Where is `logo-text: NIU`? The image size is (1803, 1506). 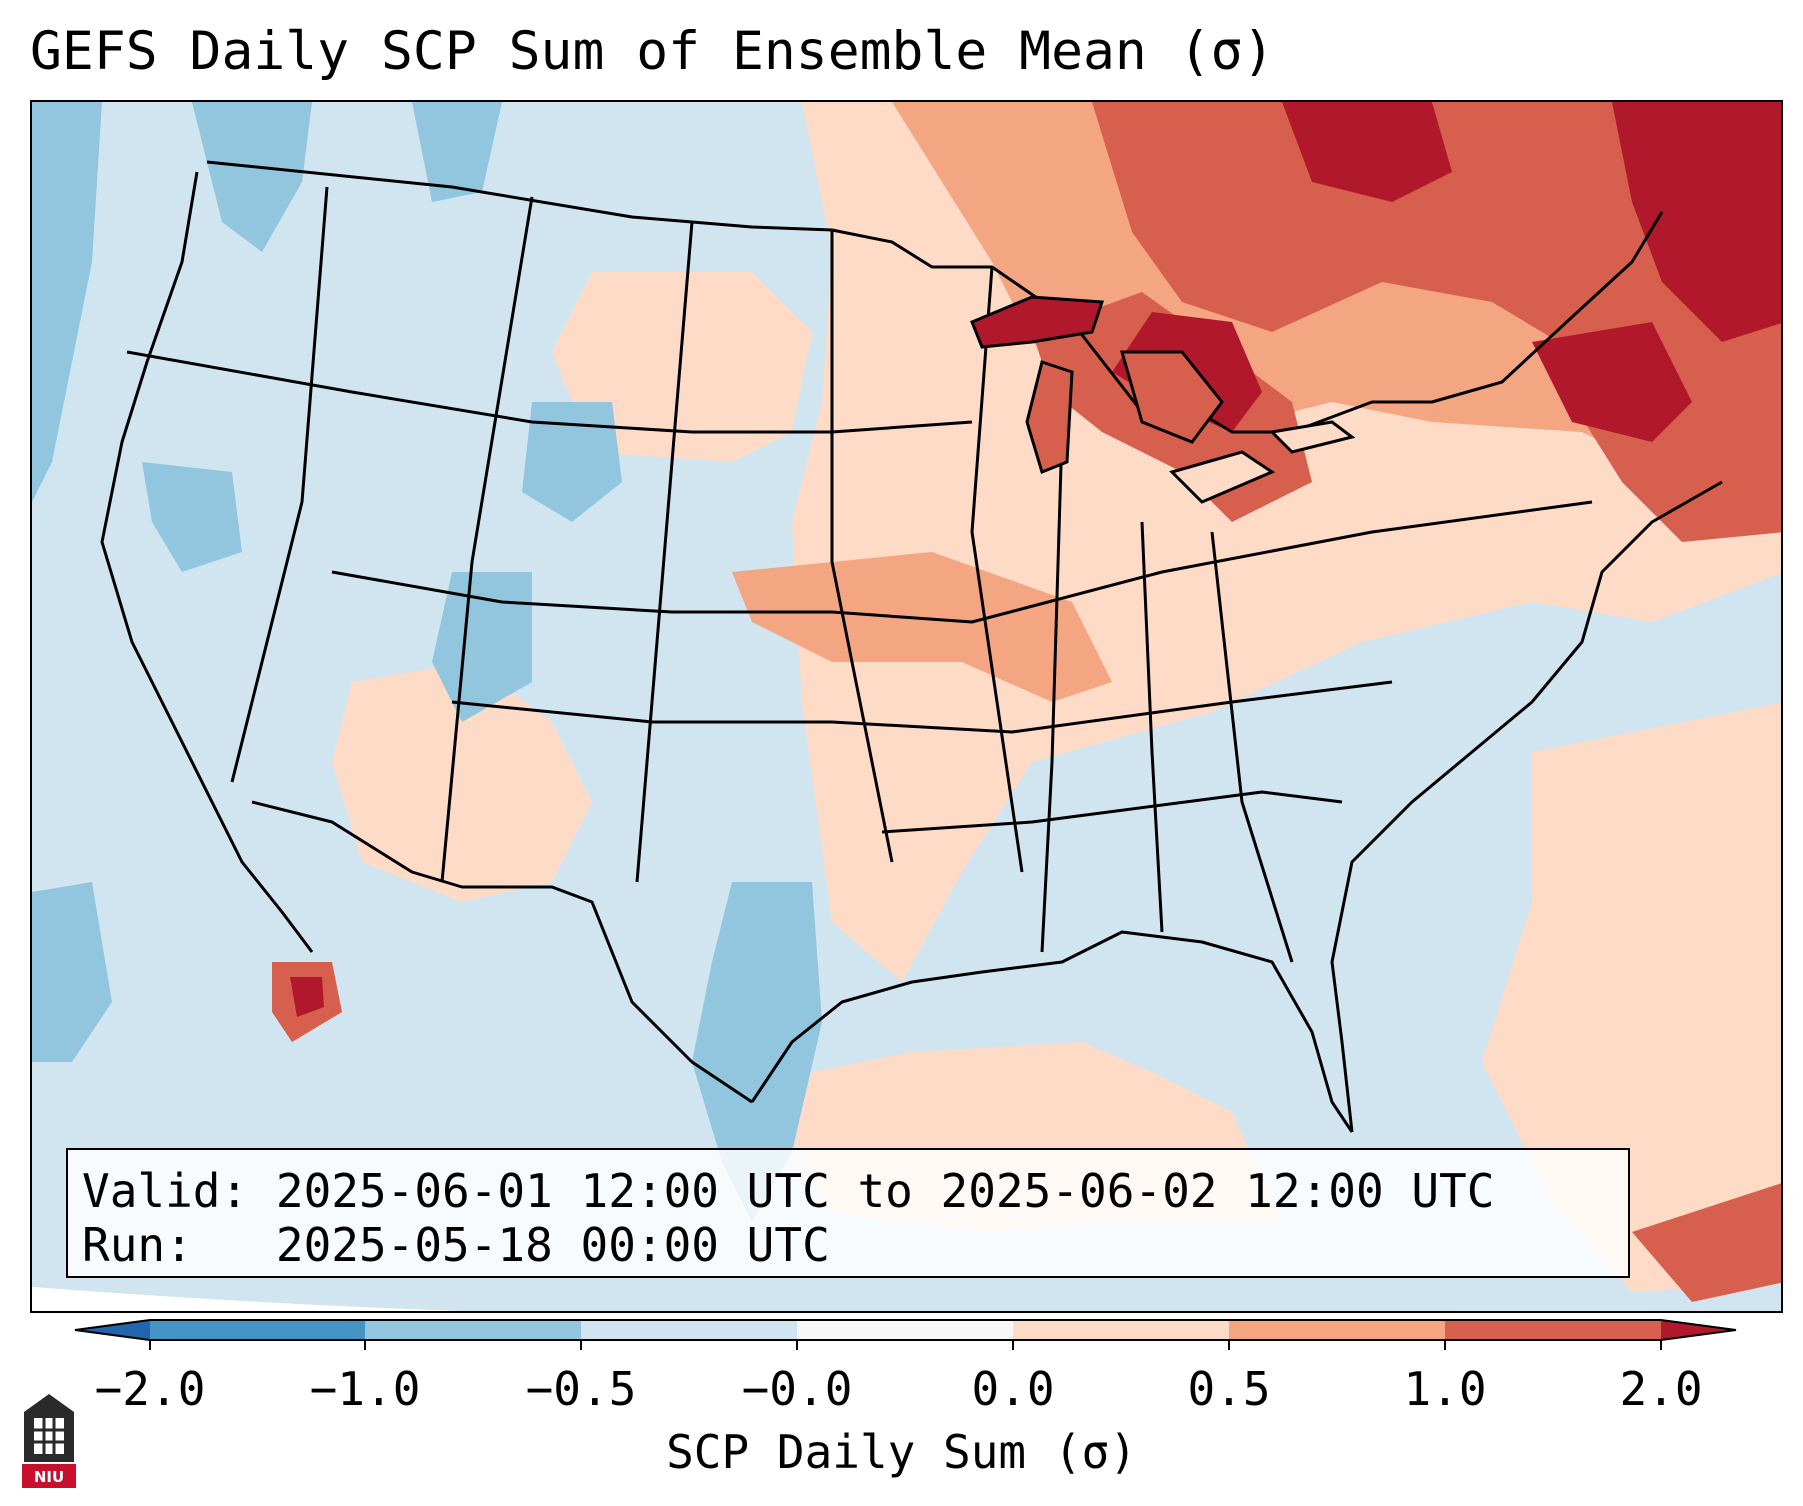 logo-text: NIU is located at coordinates (49, 1477).